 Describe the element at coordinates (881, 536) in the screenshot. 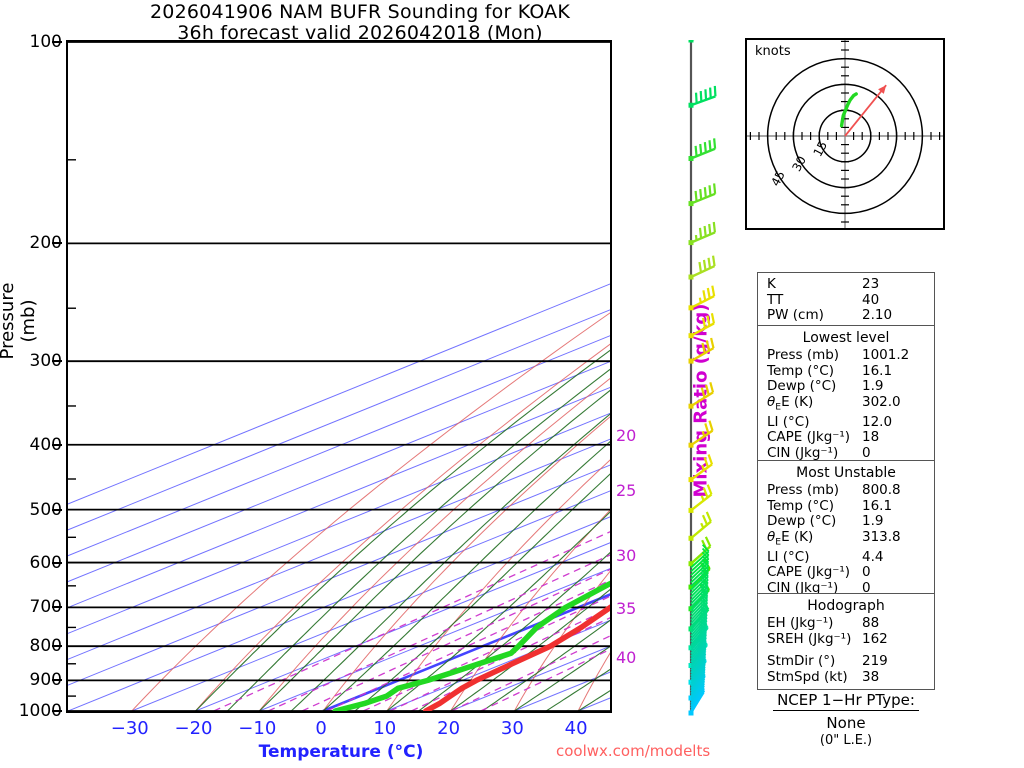

I see `stat-value: 313.8` at that location.